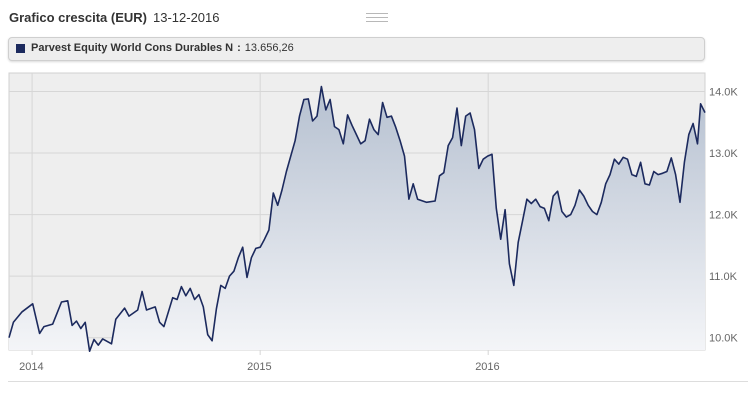 The height and width of the screenshot is (400, 750). I want to click on chart-date: 13-12-2016, so click(186, 17).